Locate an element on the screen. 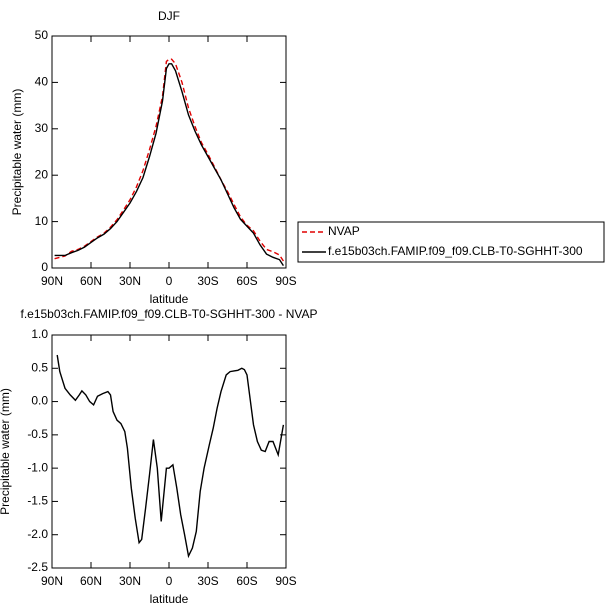 The image size is (616, 616). y-tick-label: -0.5 is located at coordinates (37, 434).